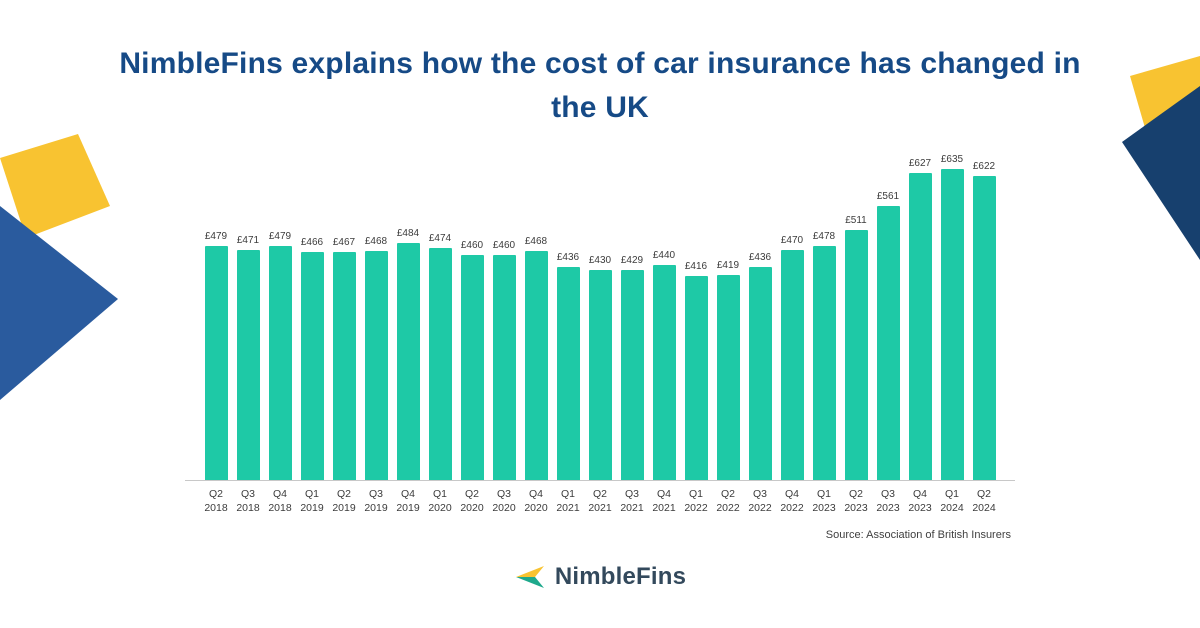  I want to click on bar-value-label: £429, so click(632, 260).